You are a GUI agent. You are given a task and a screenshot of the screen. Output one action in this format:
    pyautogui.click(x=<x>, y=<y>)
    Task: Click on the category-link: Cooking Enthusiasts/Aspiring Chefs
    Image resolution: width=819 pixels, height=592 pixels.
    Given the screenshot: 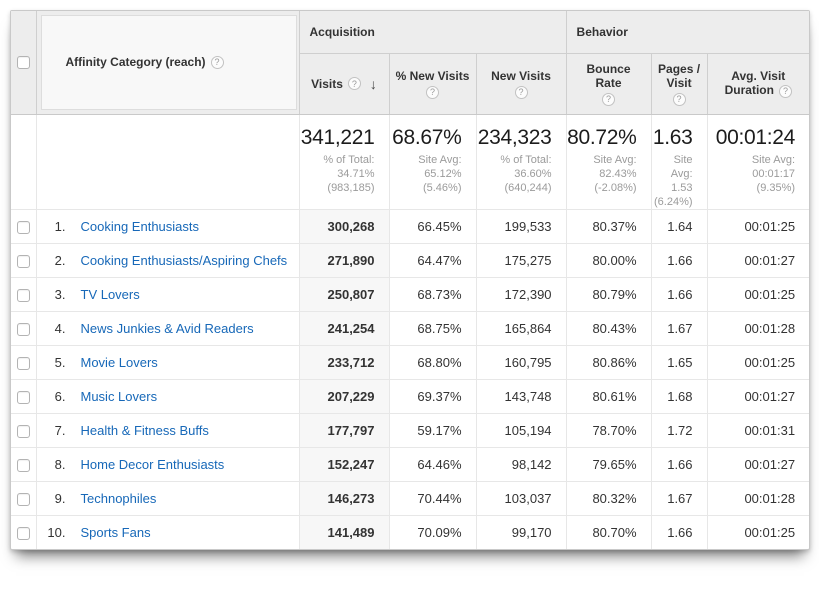 What is the action you would take?
    pyautogui.click(x=184, y=260)
    